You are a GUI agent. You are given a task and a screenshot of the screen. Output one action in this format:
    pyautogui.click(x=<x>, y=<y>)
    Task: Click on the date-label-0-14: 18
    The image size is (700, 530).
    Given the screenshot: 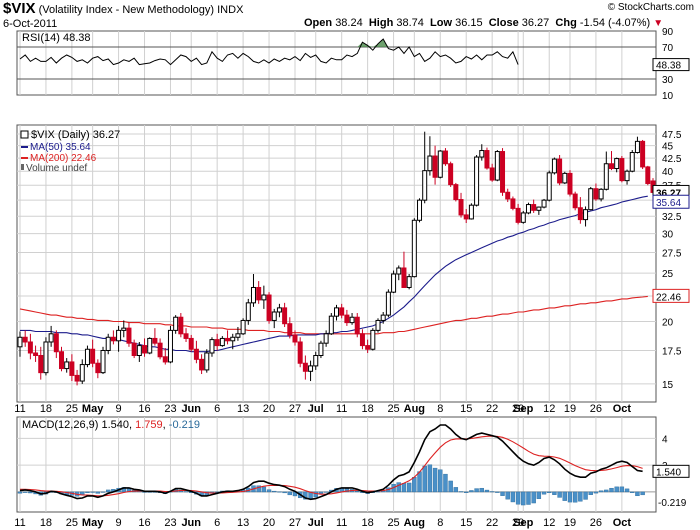 What is the action you would take?
    pyautogui.click(x=368, y=409)
    